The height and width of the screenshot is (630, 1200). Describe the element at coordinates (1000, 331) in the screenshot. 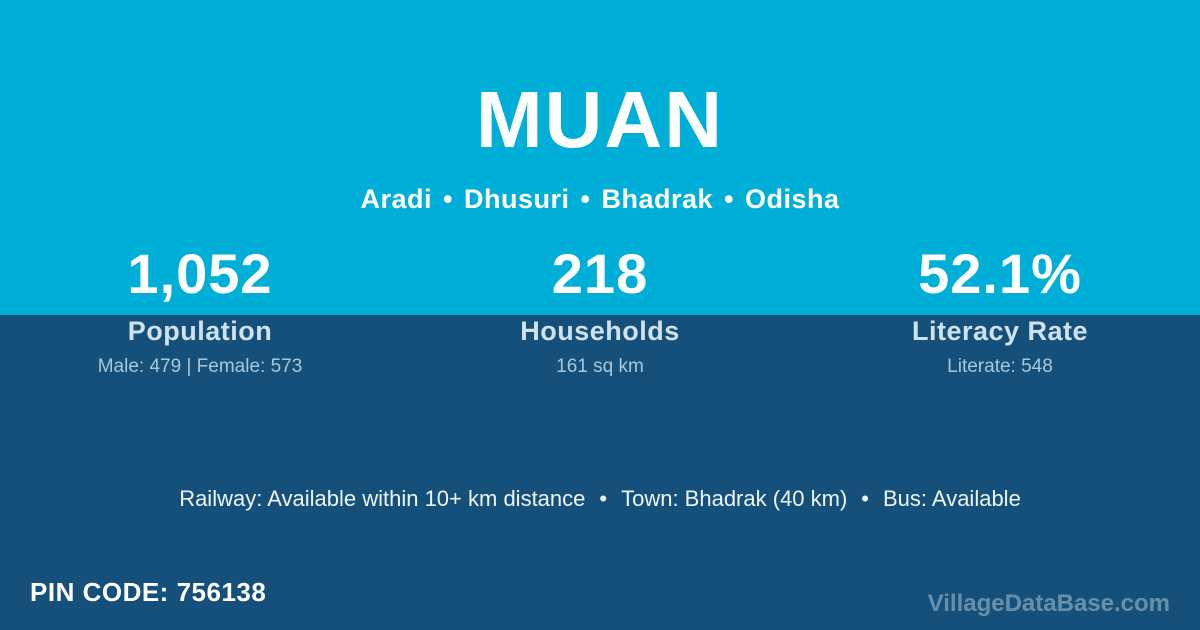

I see `literacy-label: Literacy Rate` at that location.